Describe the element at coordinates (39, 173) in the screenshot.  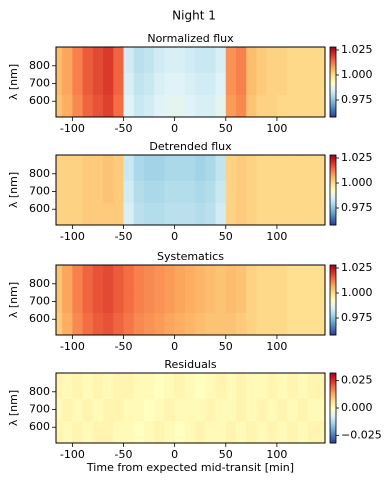
I see `y-tick-label: 800` at that location.